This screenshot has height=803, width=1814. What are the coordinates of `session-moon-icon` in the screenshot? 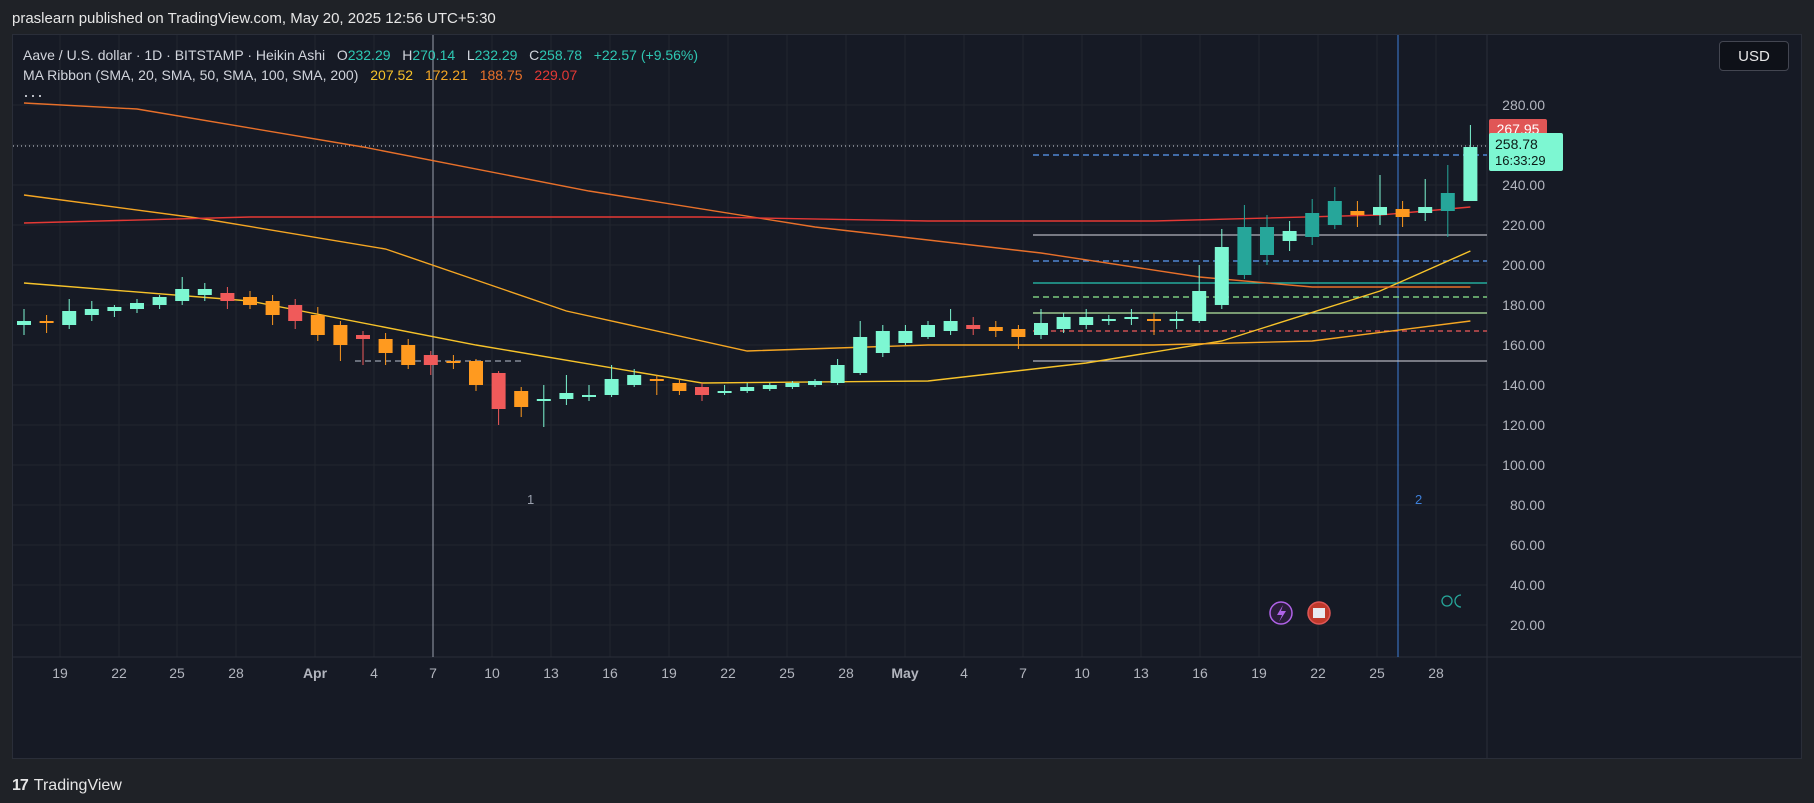 It's located at (1458, 601).